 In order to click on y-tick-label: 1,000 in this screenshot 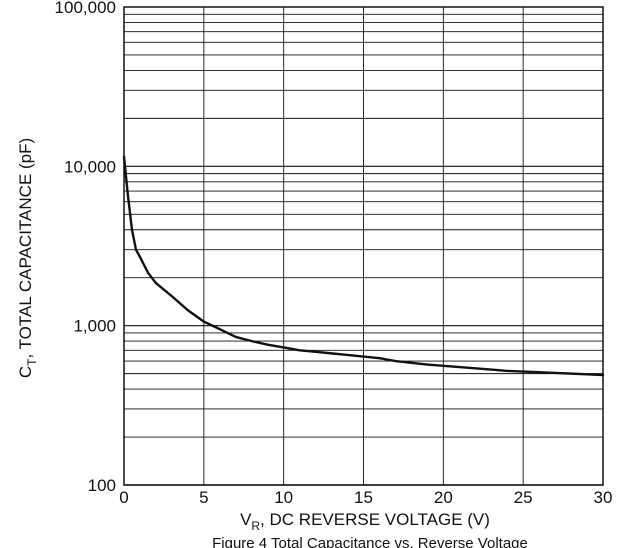, I will do `click(94, 326)`.